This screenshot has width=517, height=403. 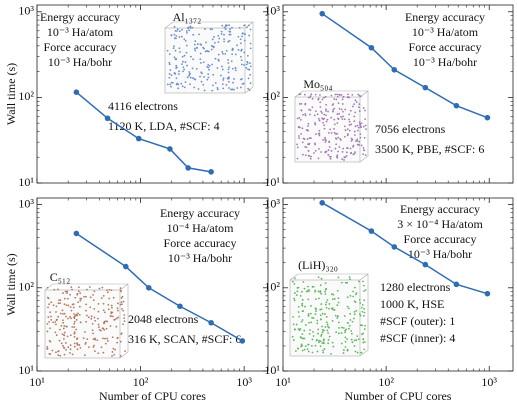 I want to click on structure-label: Mo₅₀₄, so click(x=317, y=84).